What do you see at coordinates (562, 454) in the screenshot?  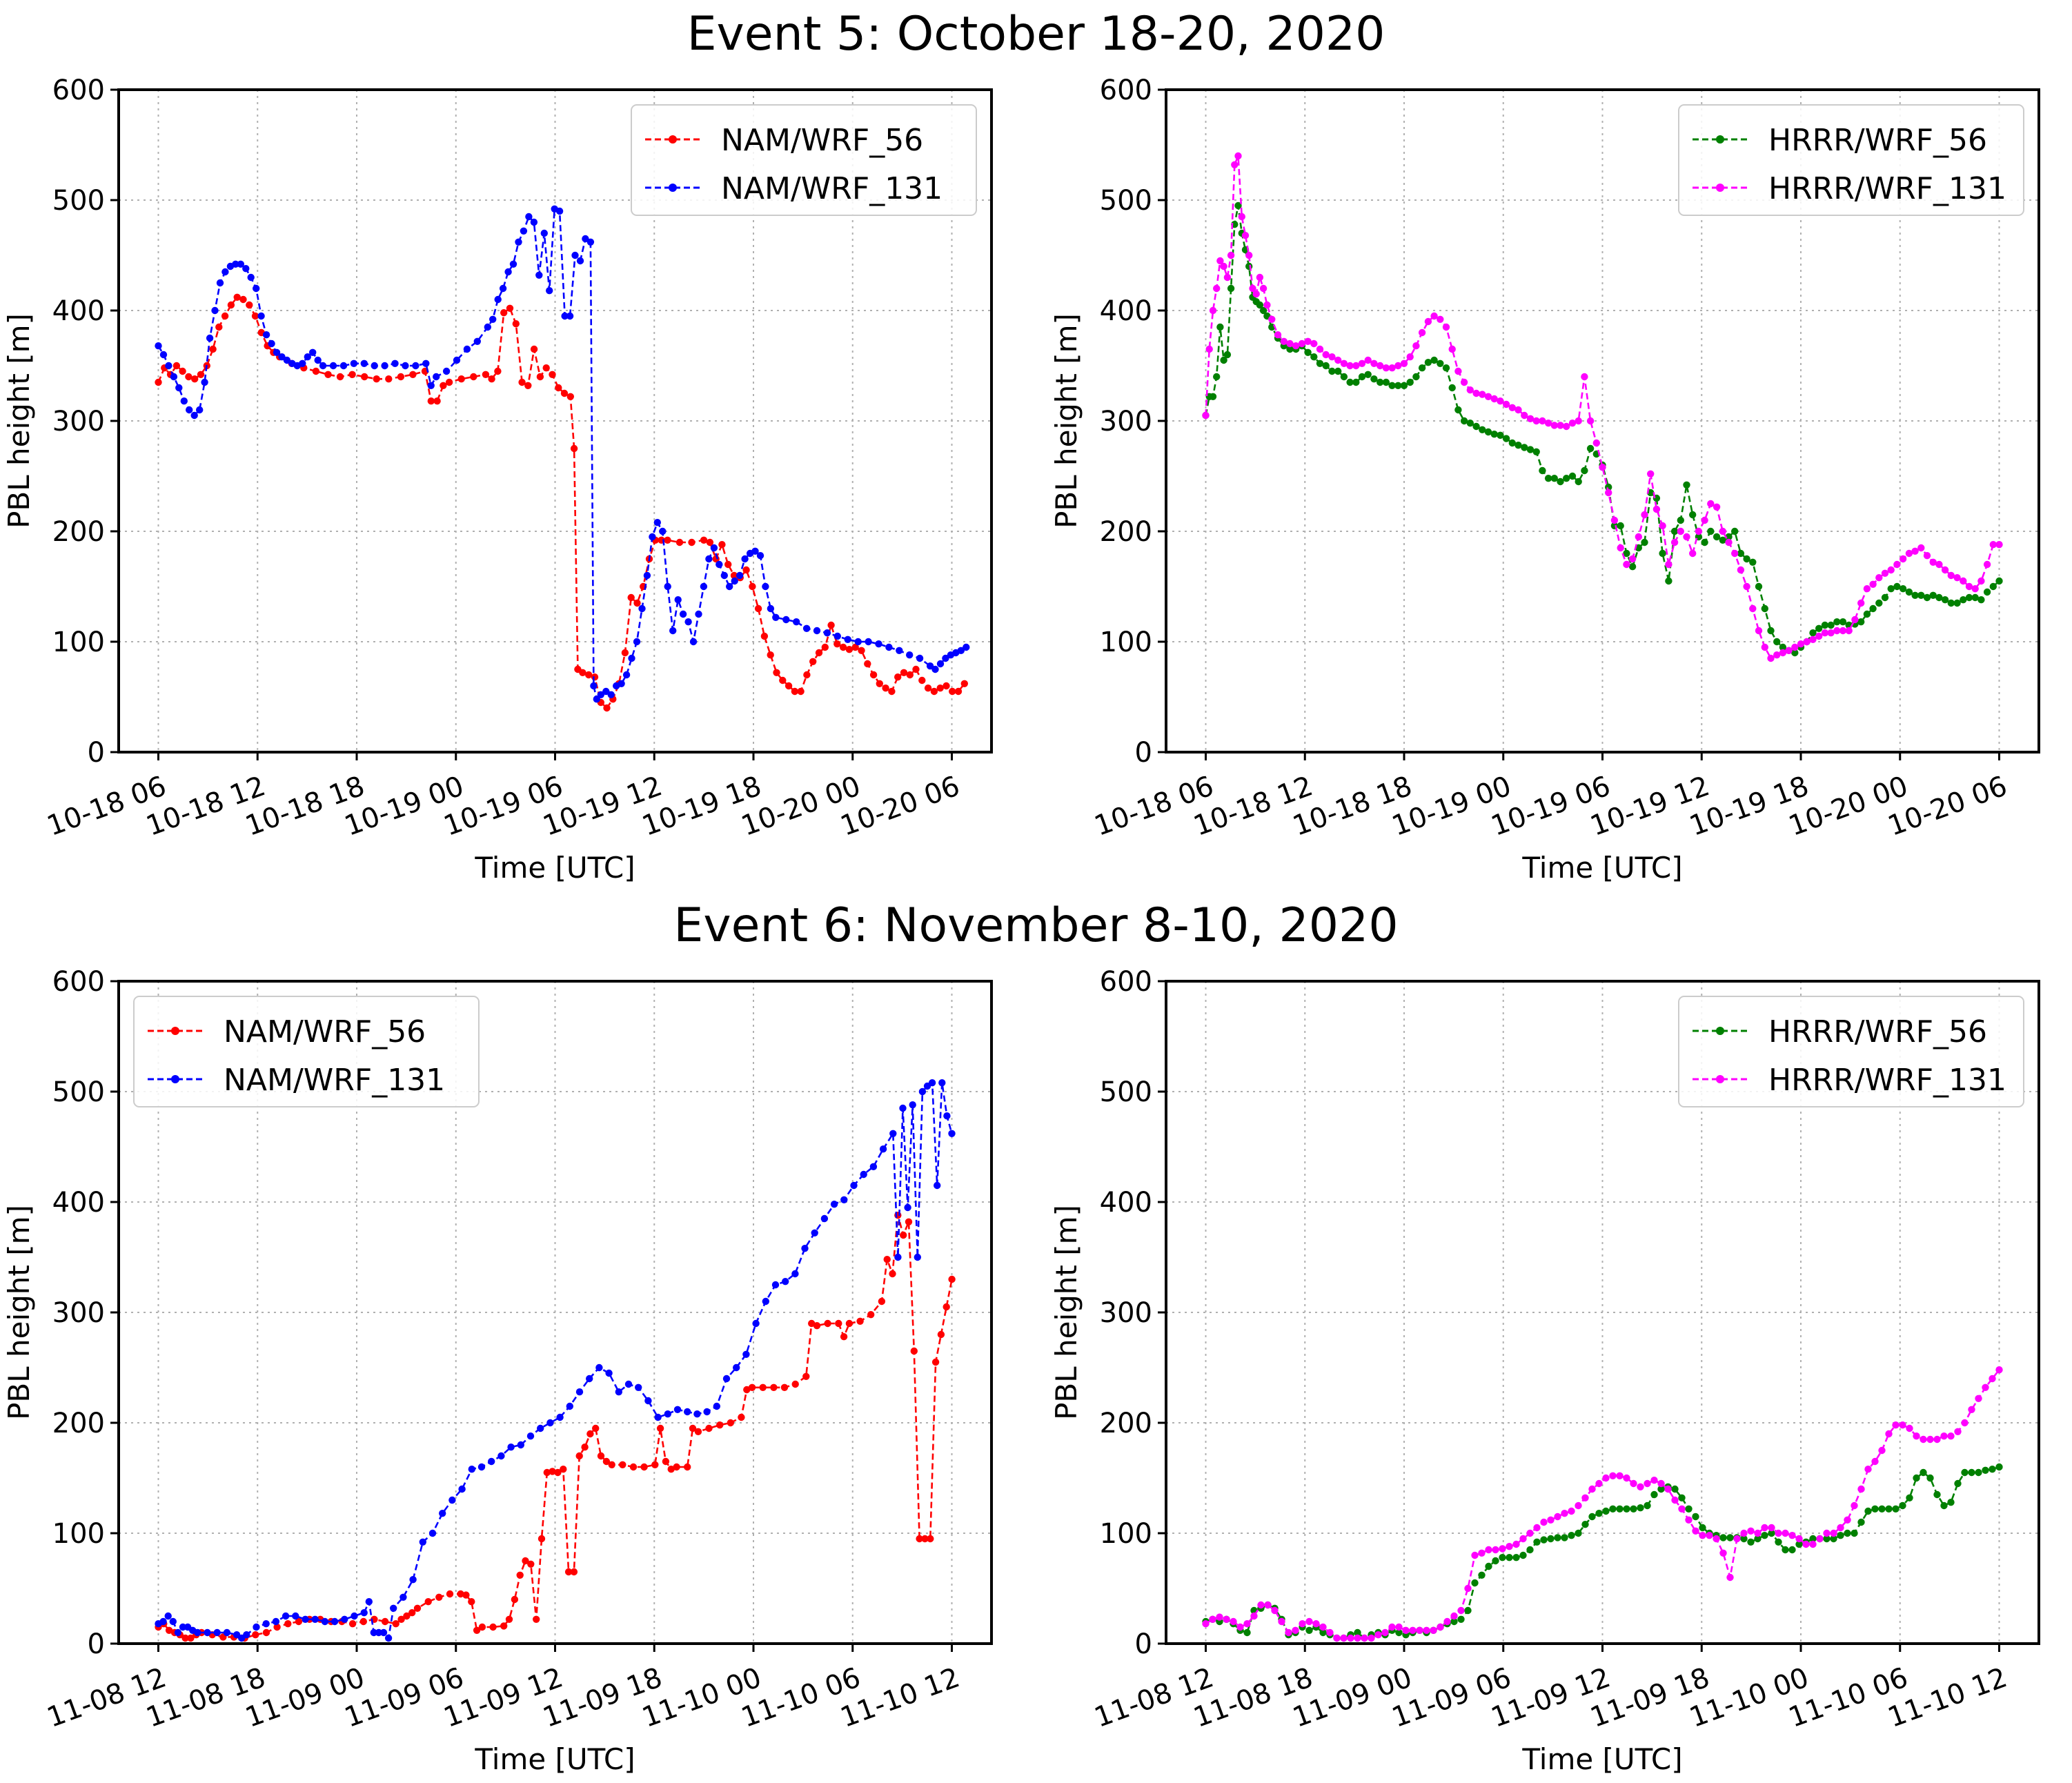 I see `series-line` at bounding box center [562, 454].